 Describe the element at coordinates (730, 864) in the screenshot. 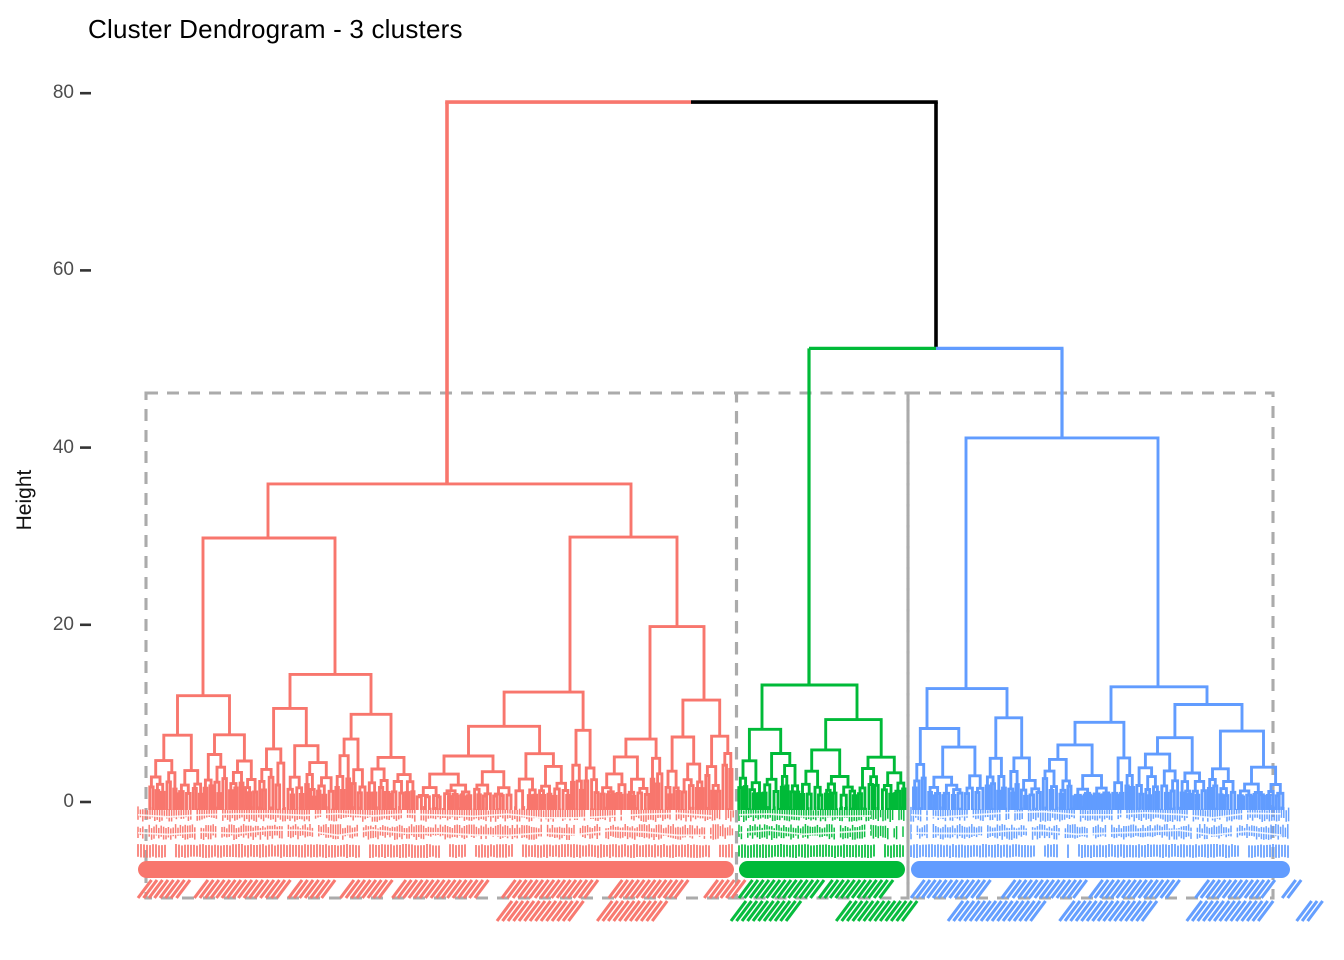

I see `leaf-label-bands` at that location.